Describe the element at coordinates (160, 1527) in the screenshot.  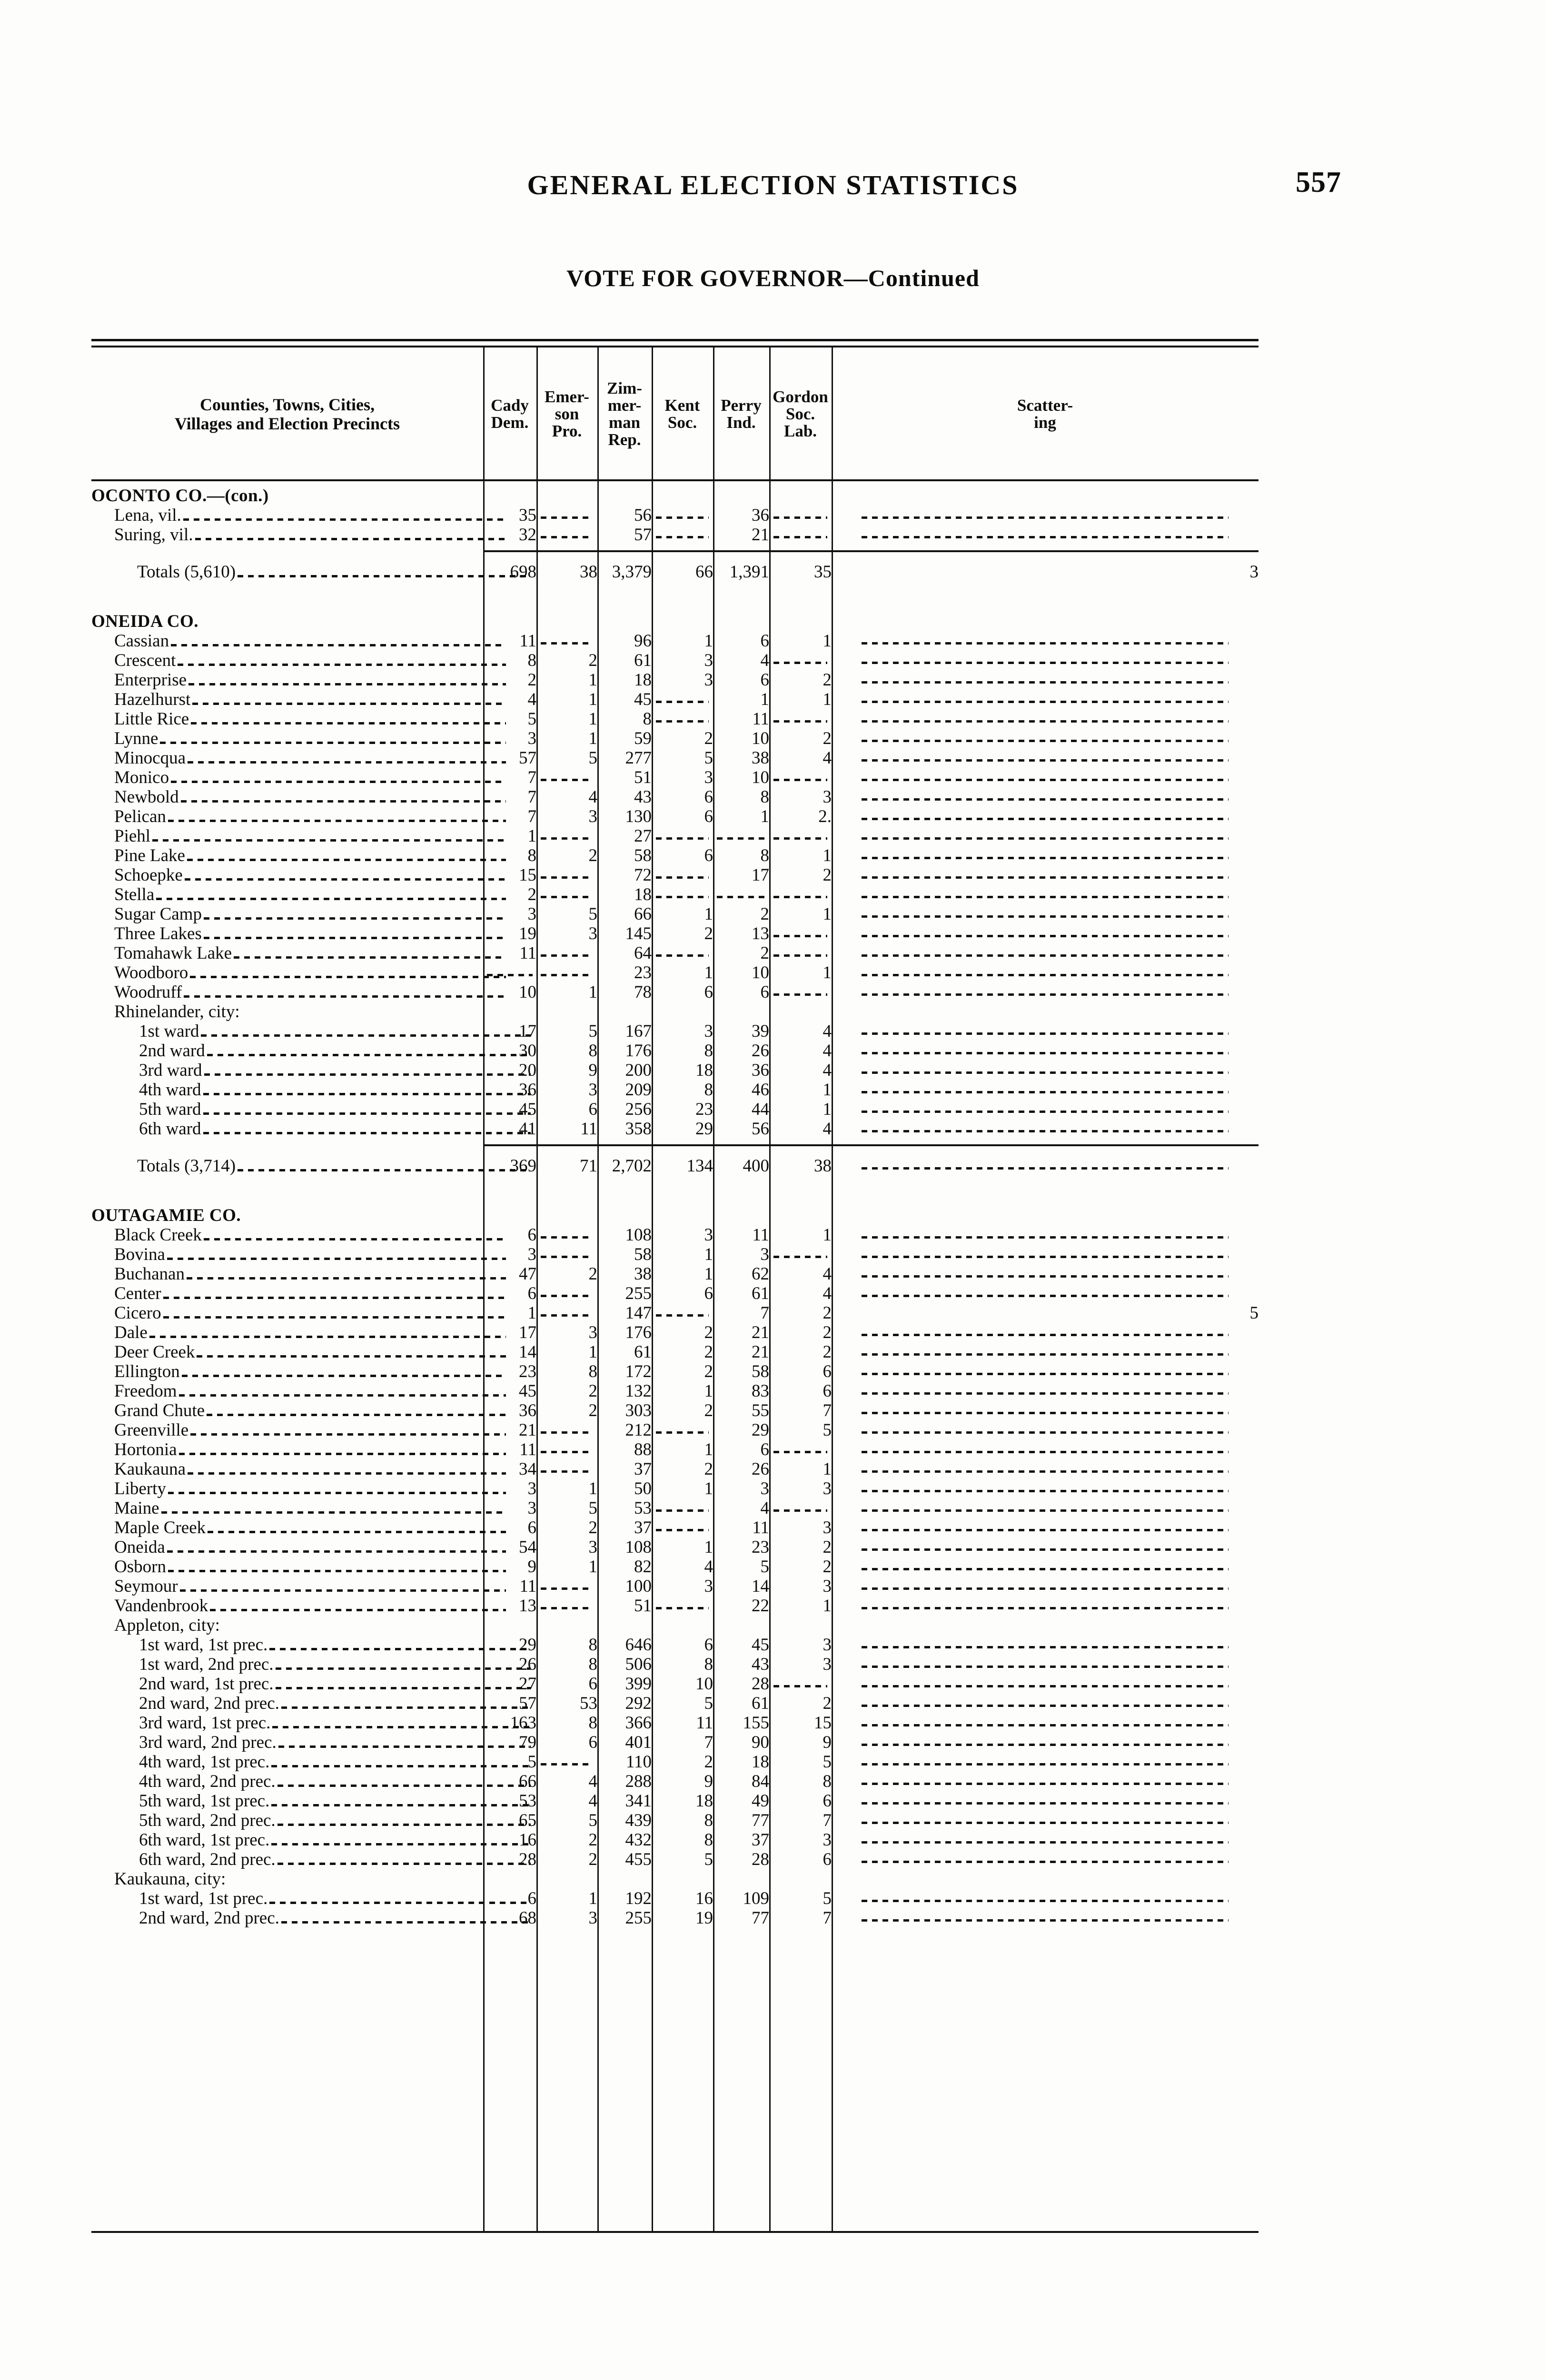
I see `row-label-text: Maple Creek` at that location.